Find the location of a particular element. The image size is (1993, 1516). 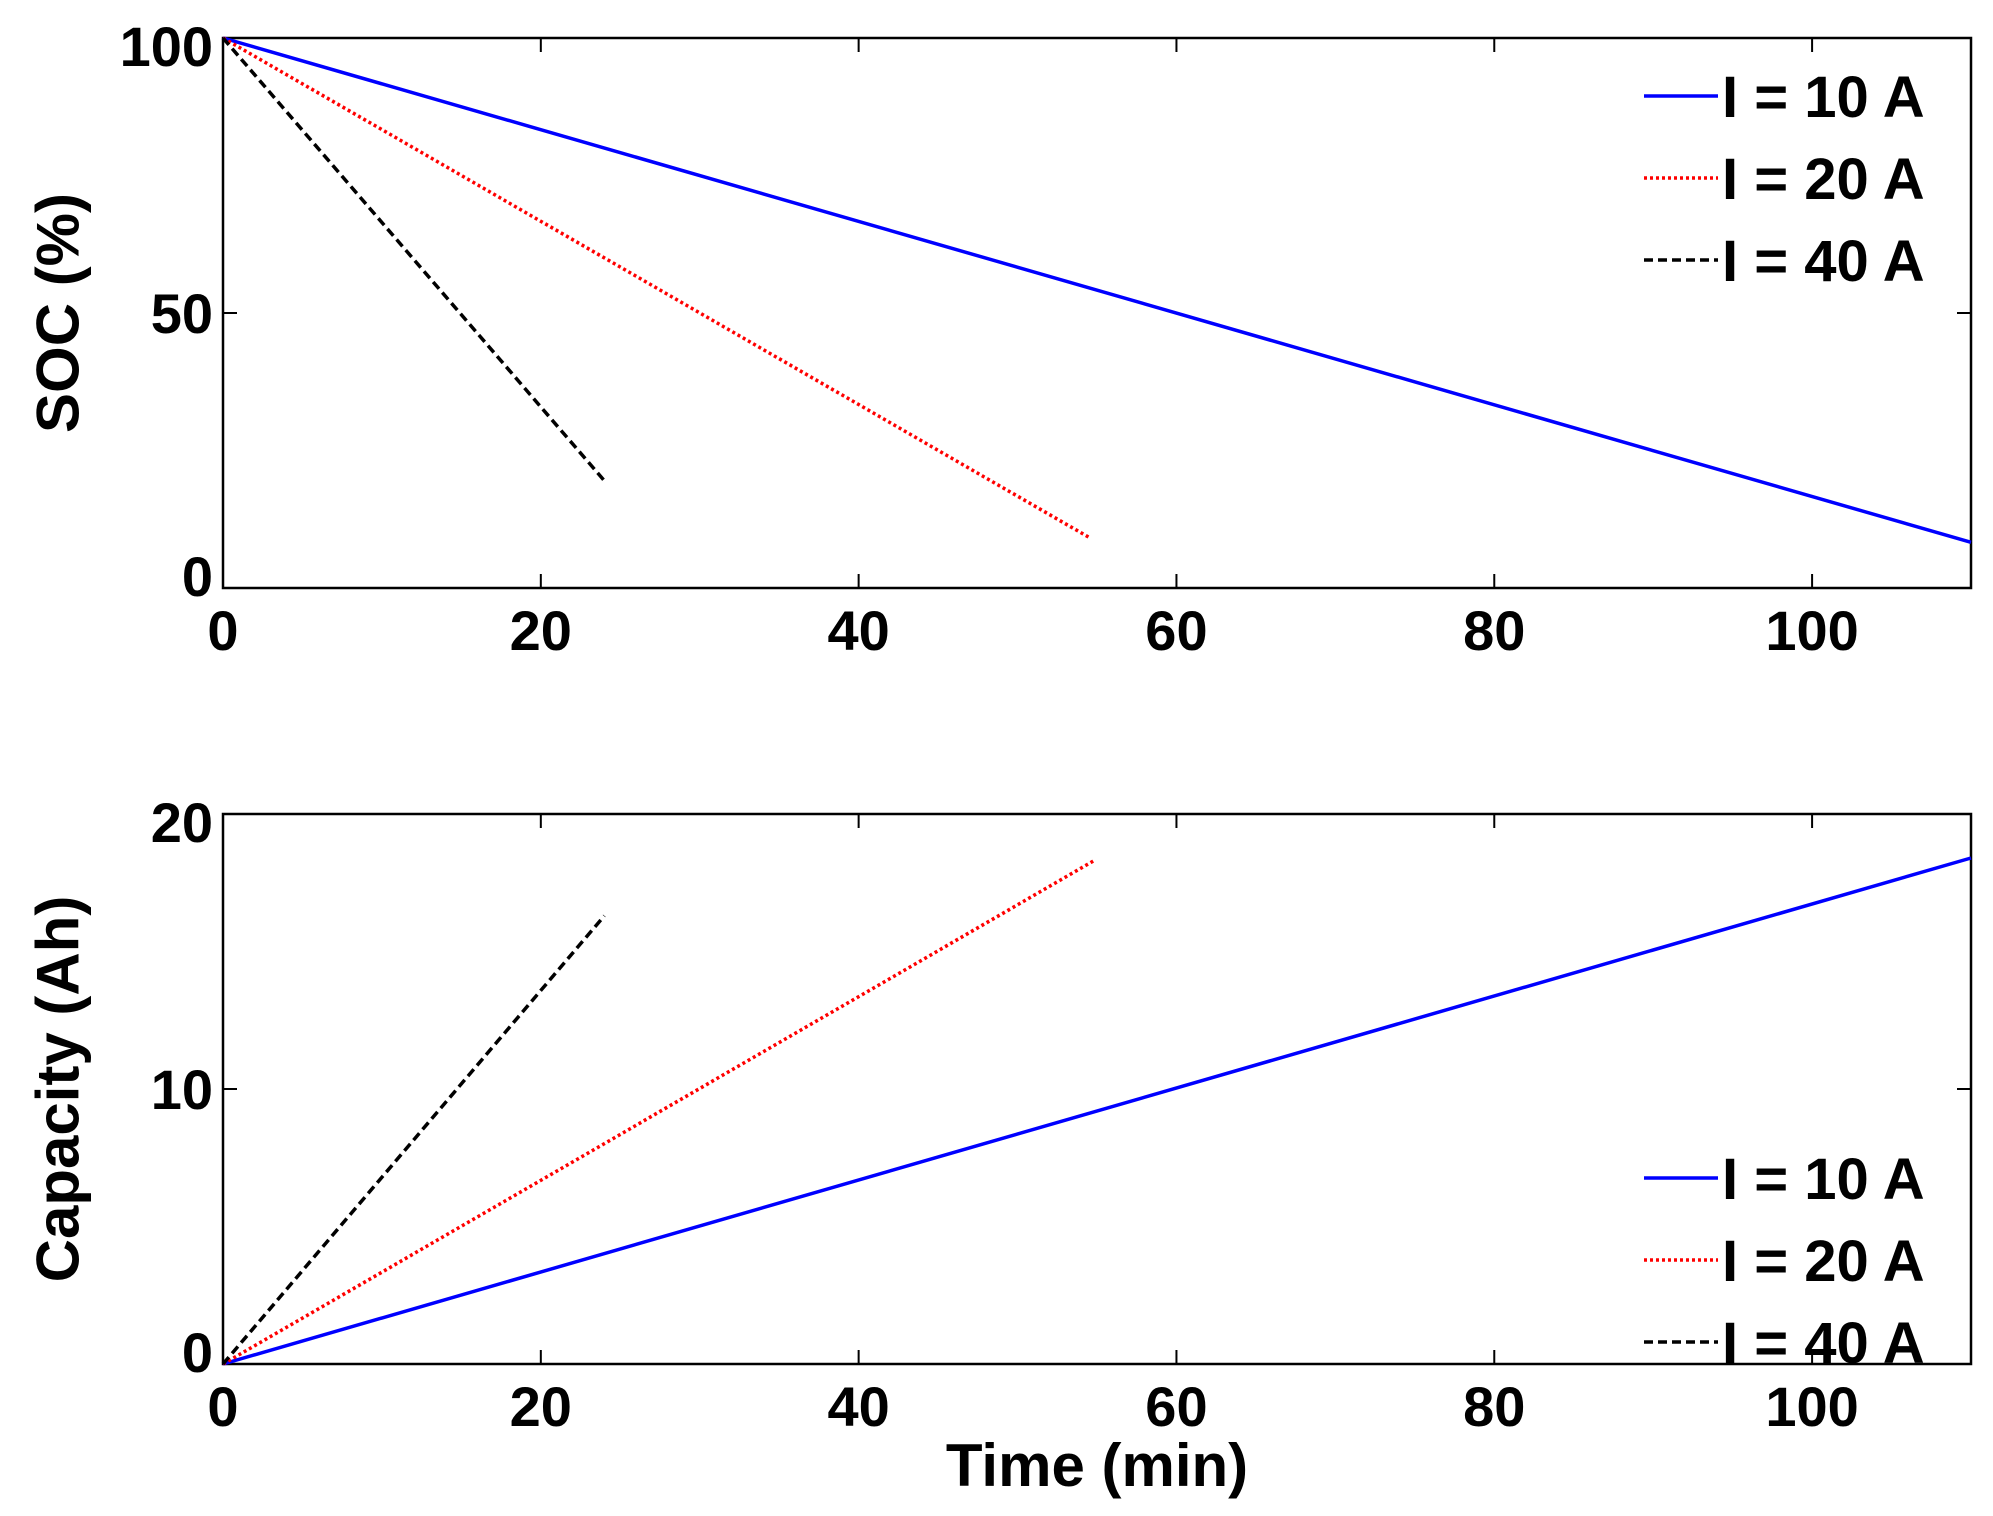

series-line-i-40-a is located at coordinates (413, 1140).